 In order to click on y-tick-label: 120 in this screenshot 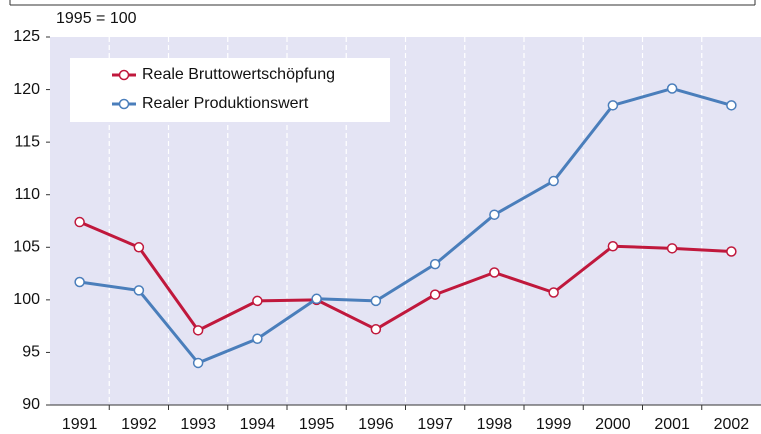, I will do `click(26, 89)`.